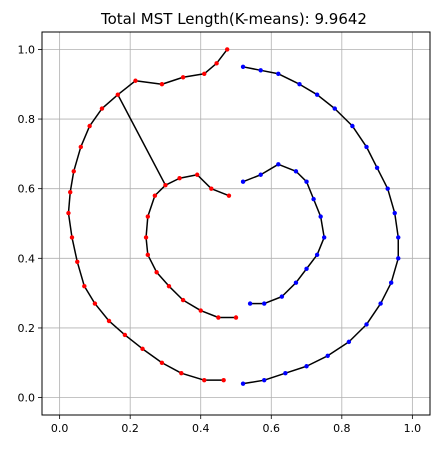  Describe the element at coordinates (130, 428) in the screenshot. I see `x-tick-label: 0.2` at that location.